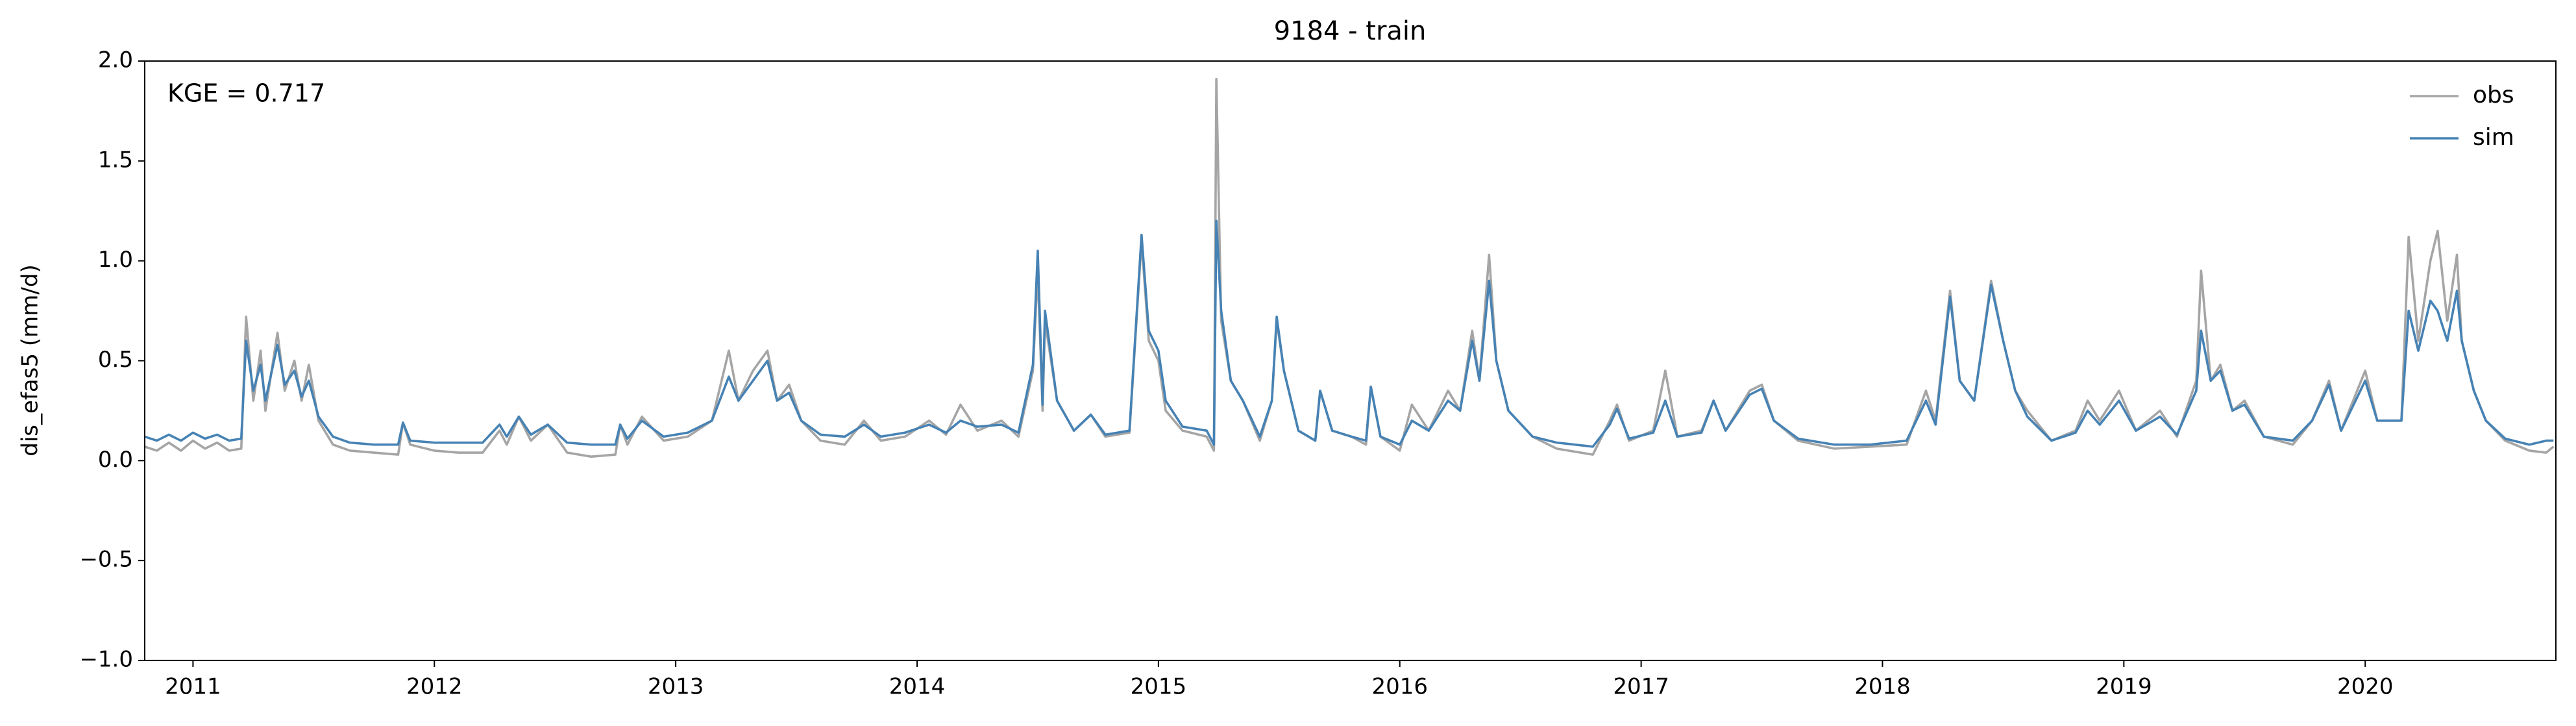 This screenshot has height=726, width=2576. Describe the element at coordinates (193, 687) in the screenshot. I see `x-tick-label: 2011` at that location.